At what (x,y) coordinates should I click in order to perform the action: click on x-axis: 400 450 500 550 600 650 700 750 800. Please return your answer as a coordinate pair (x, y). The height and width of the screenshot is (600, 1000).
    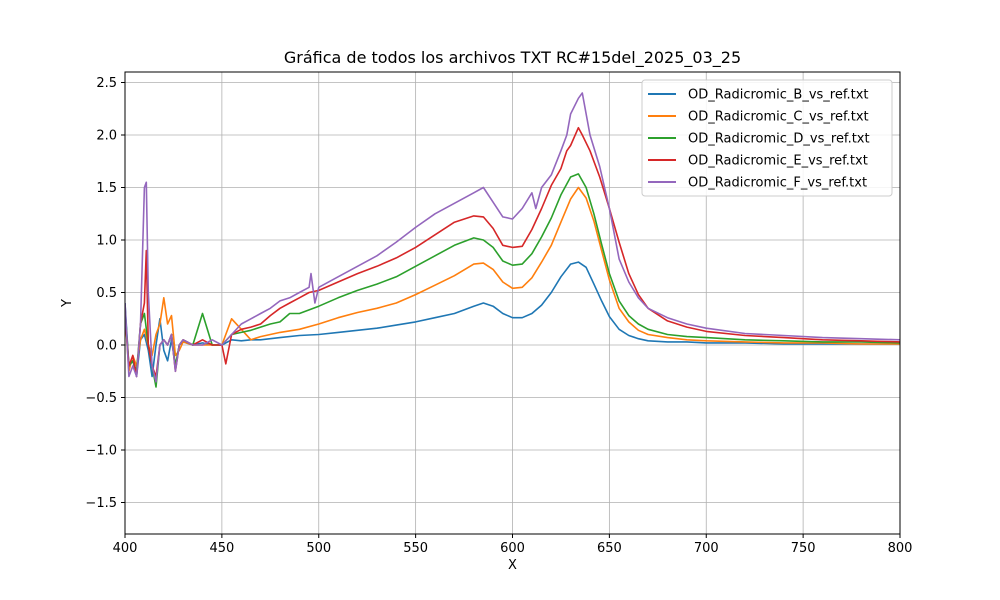
    Looking at the image, I should click on (513, 545).